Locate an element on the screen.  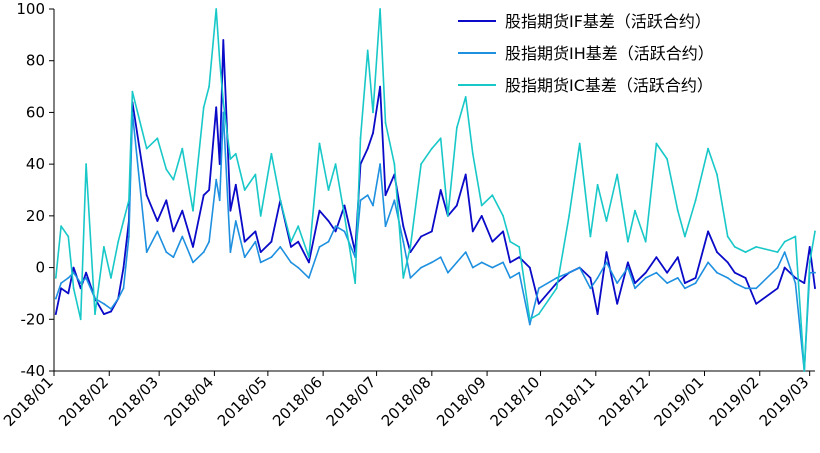
y-tick-label: 60 is located at coordinates (35, 112).